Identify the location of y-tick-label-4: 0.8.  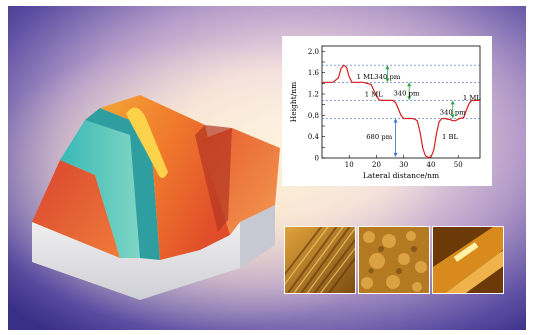
(313, 116).